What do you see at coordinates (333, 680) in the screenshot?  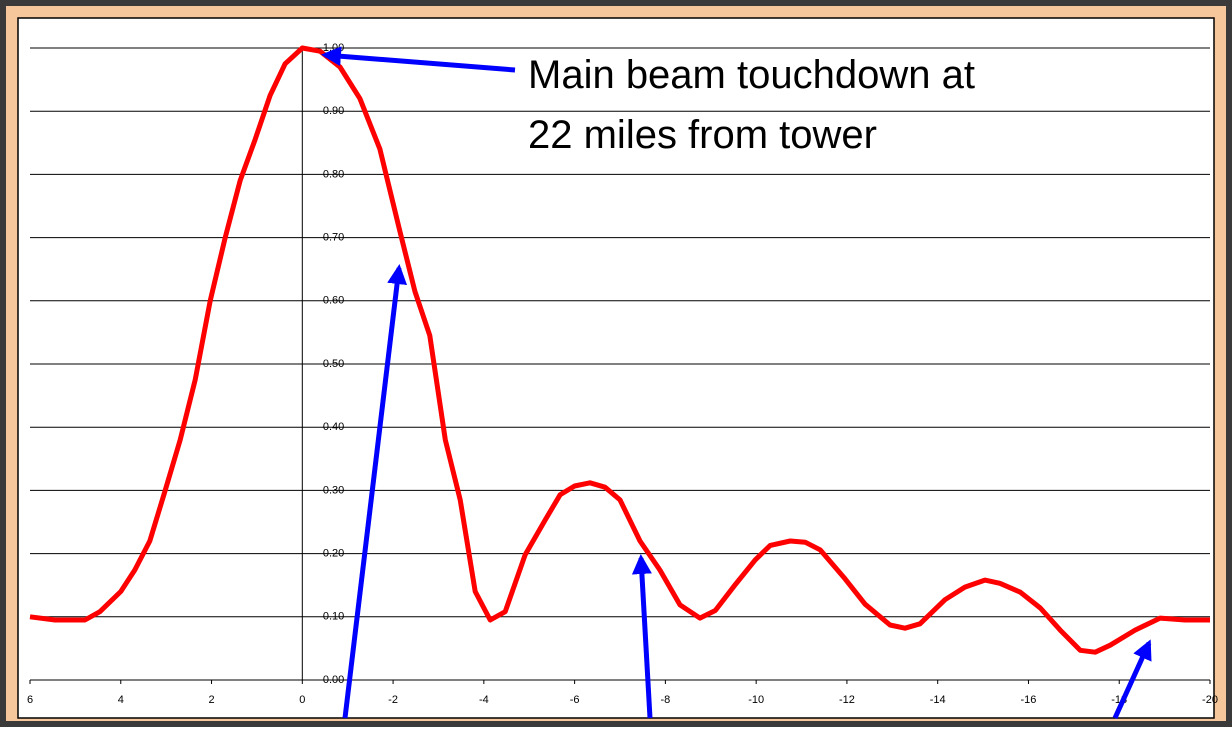 I see `y-tick-label: 0.00` at bounding box center [333, 680].